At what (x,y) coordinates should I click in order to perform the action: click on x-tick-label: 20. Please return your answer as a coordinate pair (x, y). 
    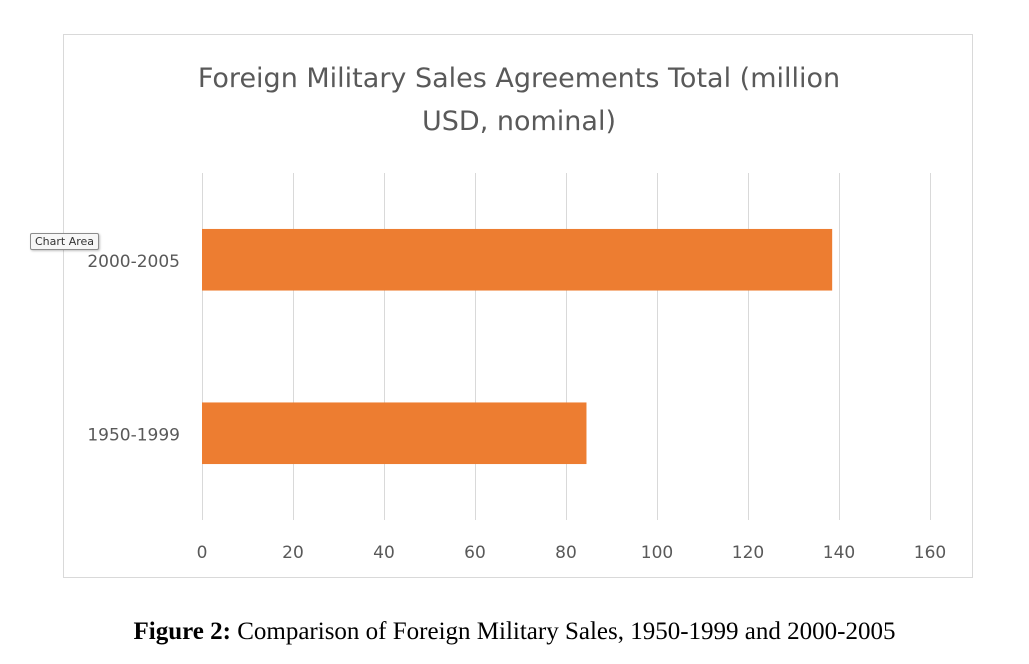
    Looking at the image, I should click on (293, 553).